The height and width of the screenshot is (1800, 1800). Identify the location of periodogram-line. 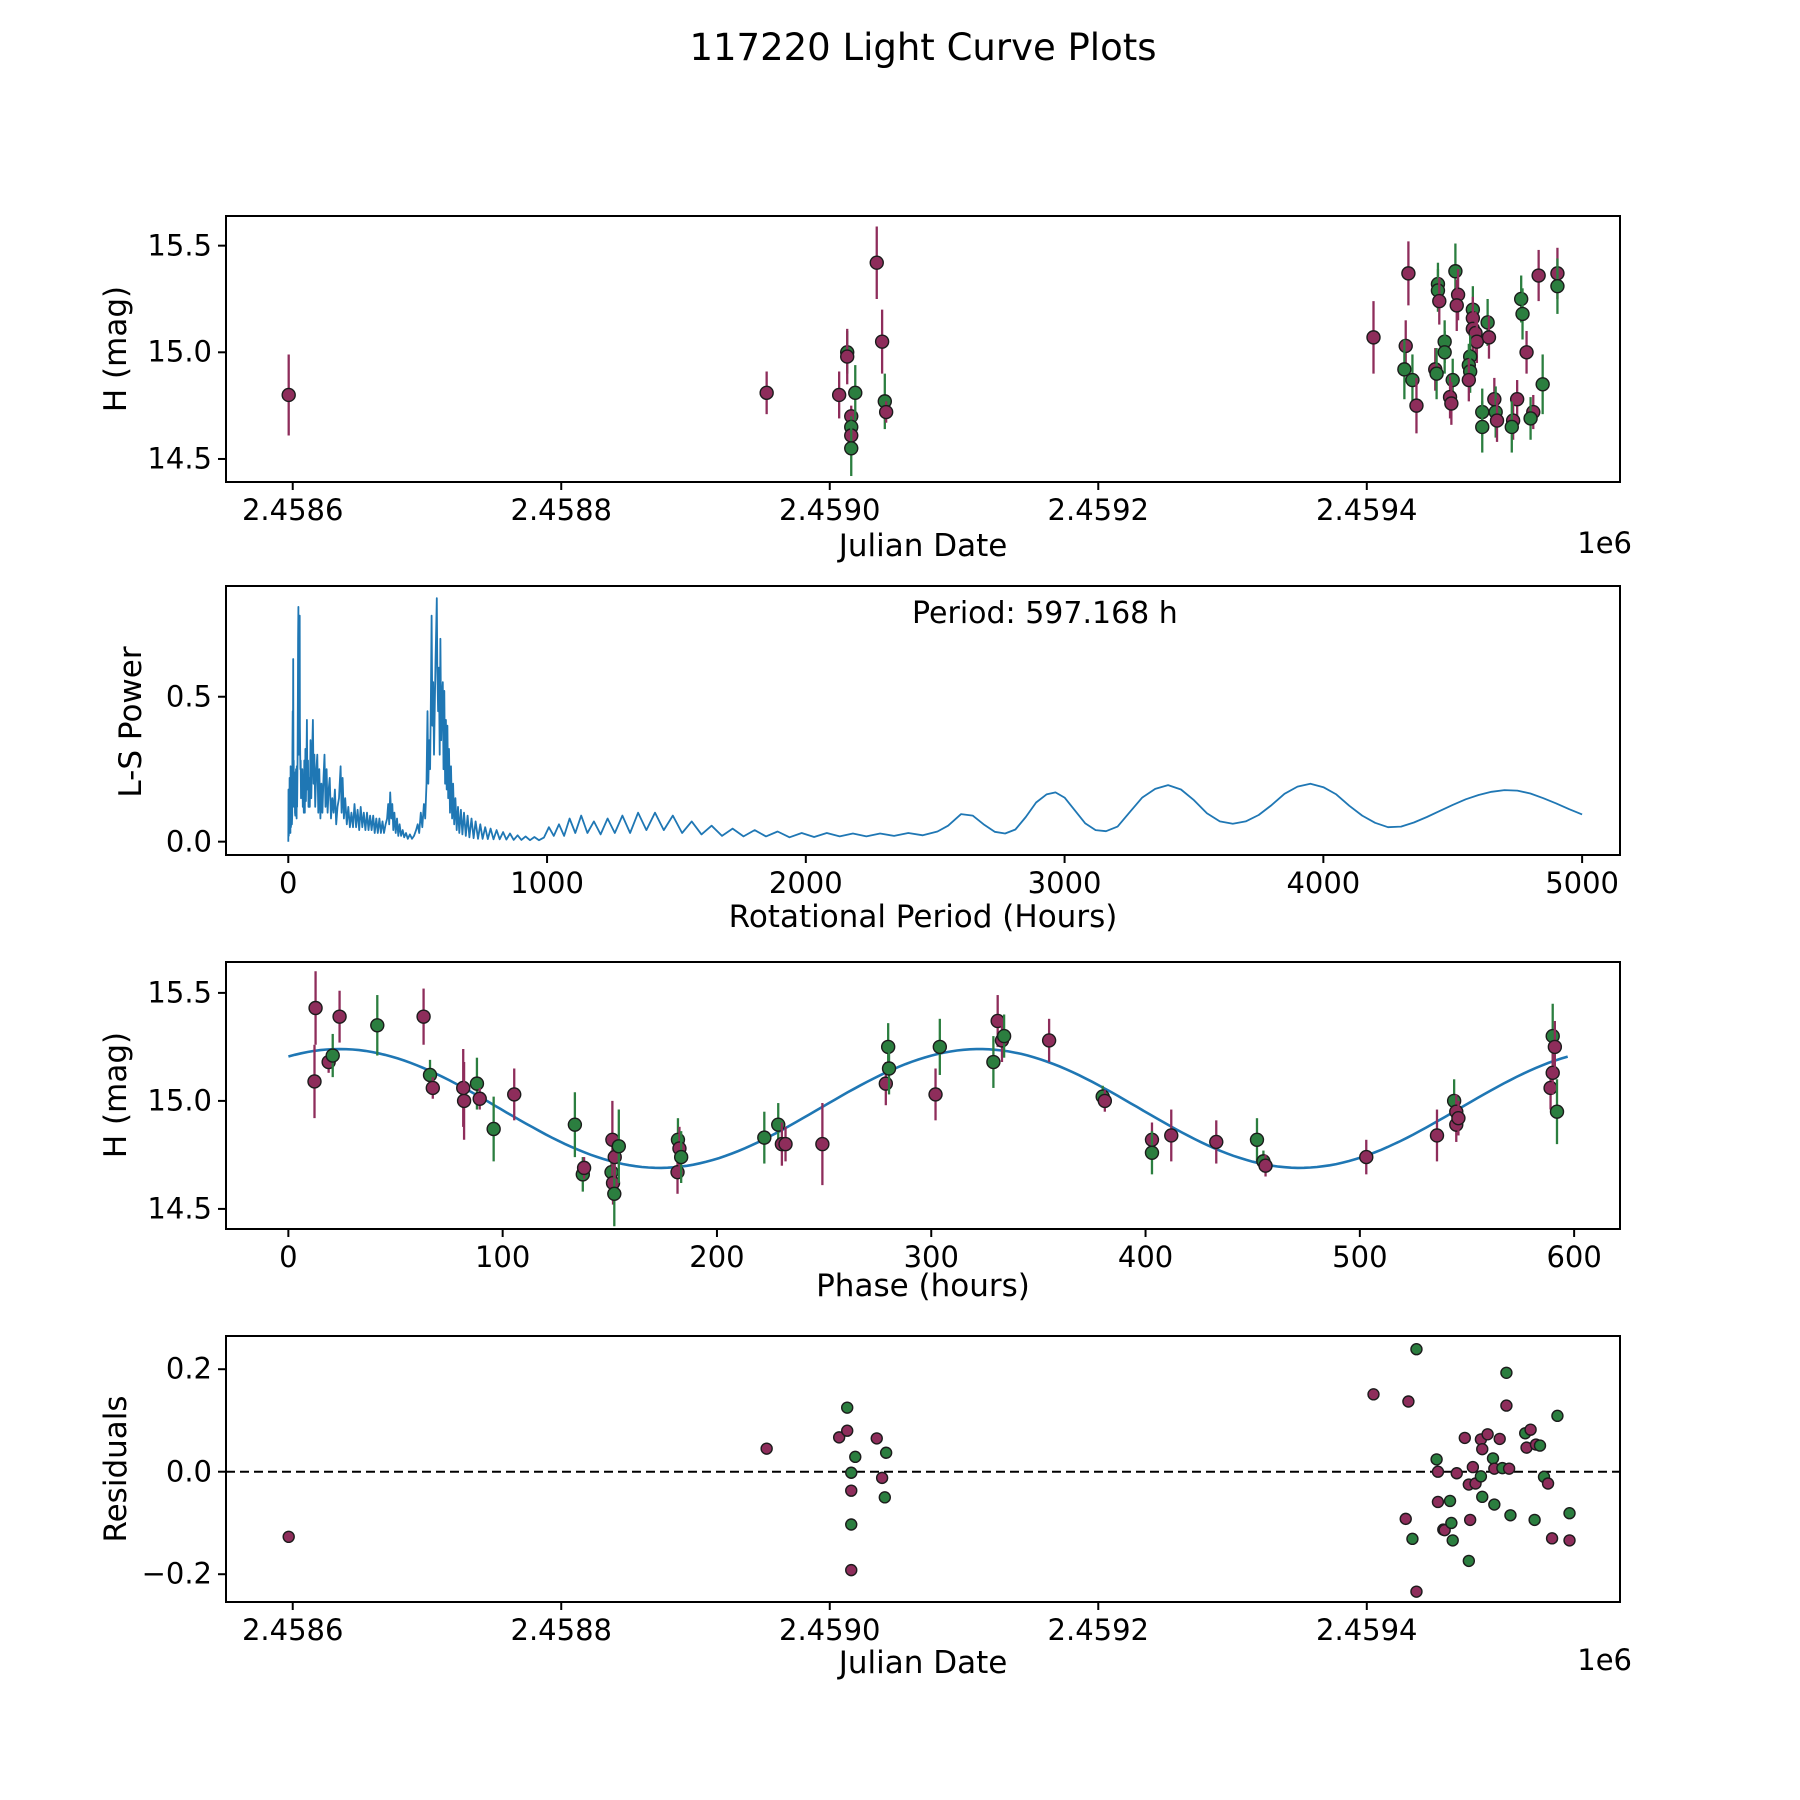
(935, 719).